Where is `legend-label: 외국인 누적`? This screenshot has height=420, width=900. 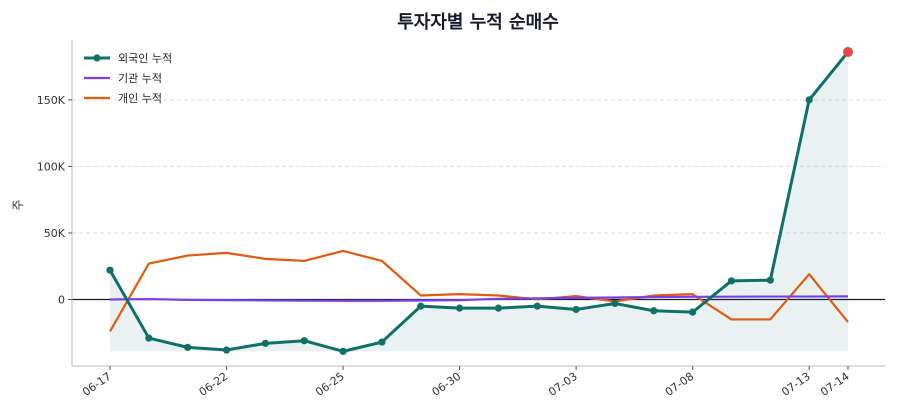
legend-label: 외국인 누적 is located at coordinates (145, 58).